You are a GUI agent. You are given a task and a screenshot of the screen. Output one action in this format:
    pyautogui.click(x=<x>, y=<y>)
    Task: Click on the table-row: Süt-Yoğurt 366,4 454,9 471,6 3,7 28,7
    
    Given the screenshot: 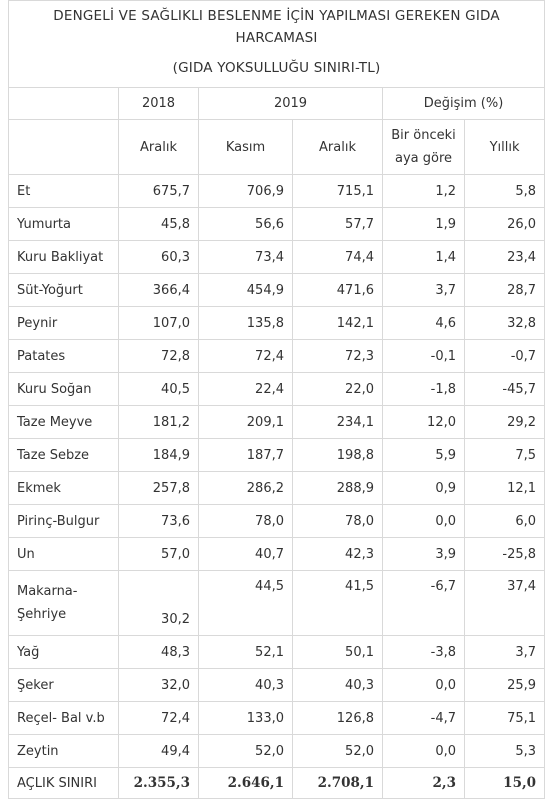 What is the action you would take?
    pyautogui.click(x=277, y=290)
    